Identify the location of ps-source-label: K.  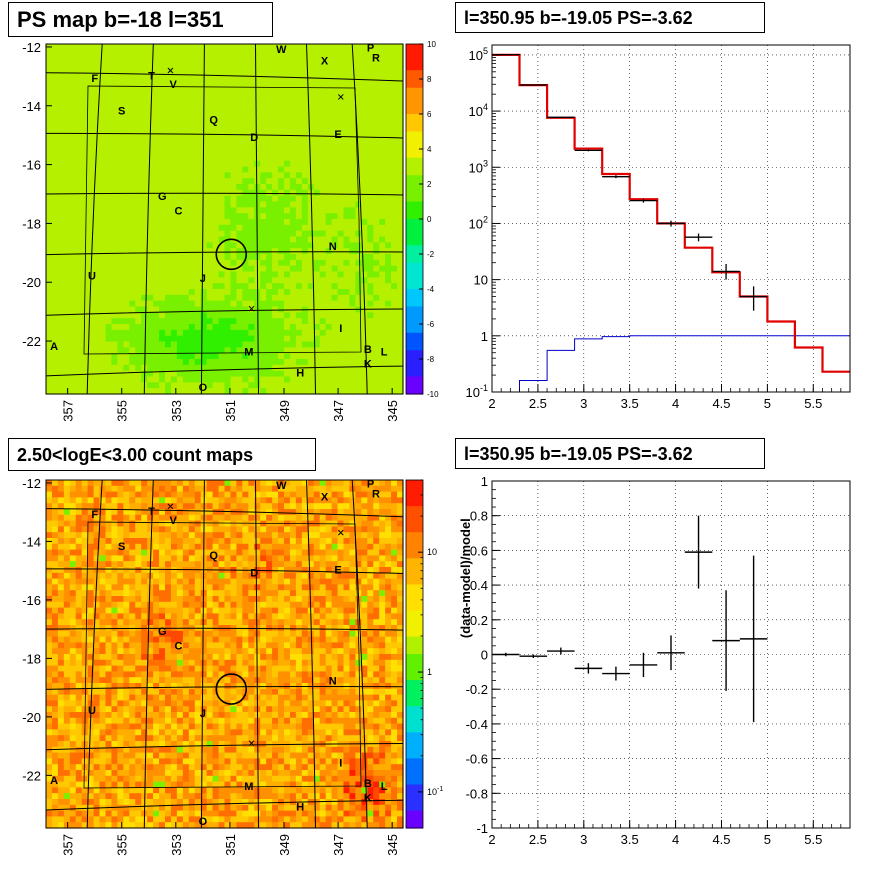
(368, 364).